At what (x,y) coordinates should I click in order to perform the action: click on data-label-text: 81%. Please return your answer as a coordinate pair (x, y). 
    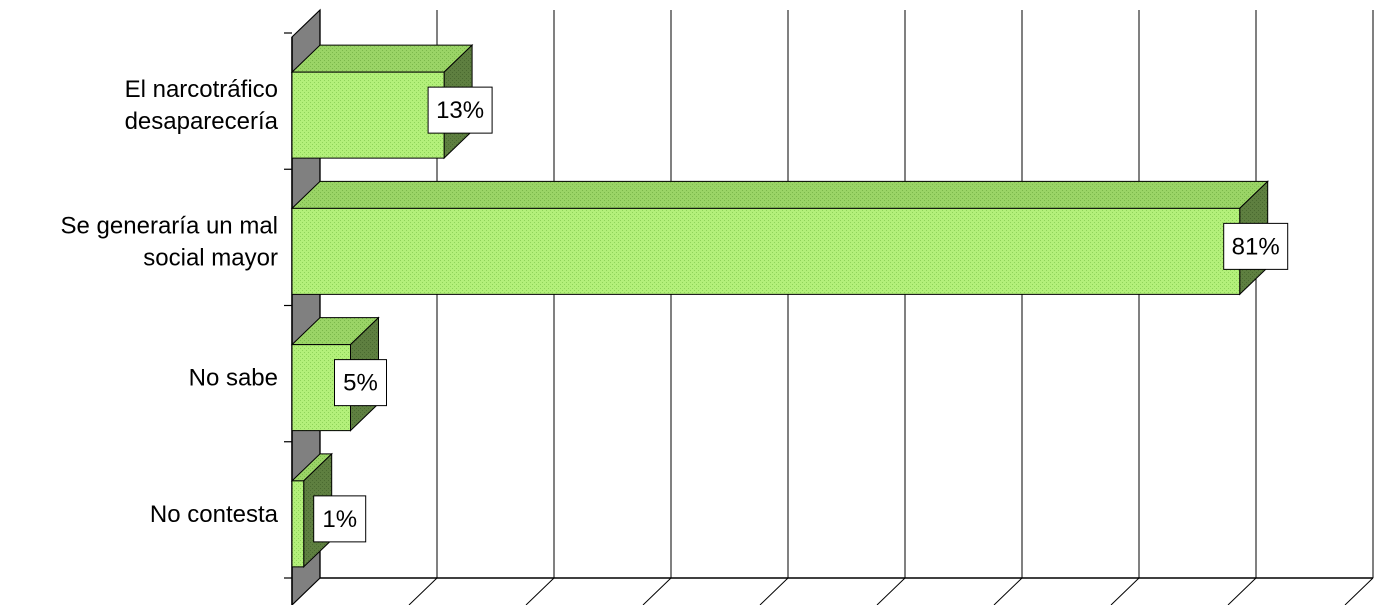
    Looking at the image, I should click on (1256, 246).